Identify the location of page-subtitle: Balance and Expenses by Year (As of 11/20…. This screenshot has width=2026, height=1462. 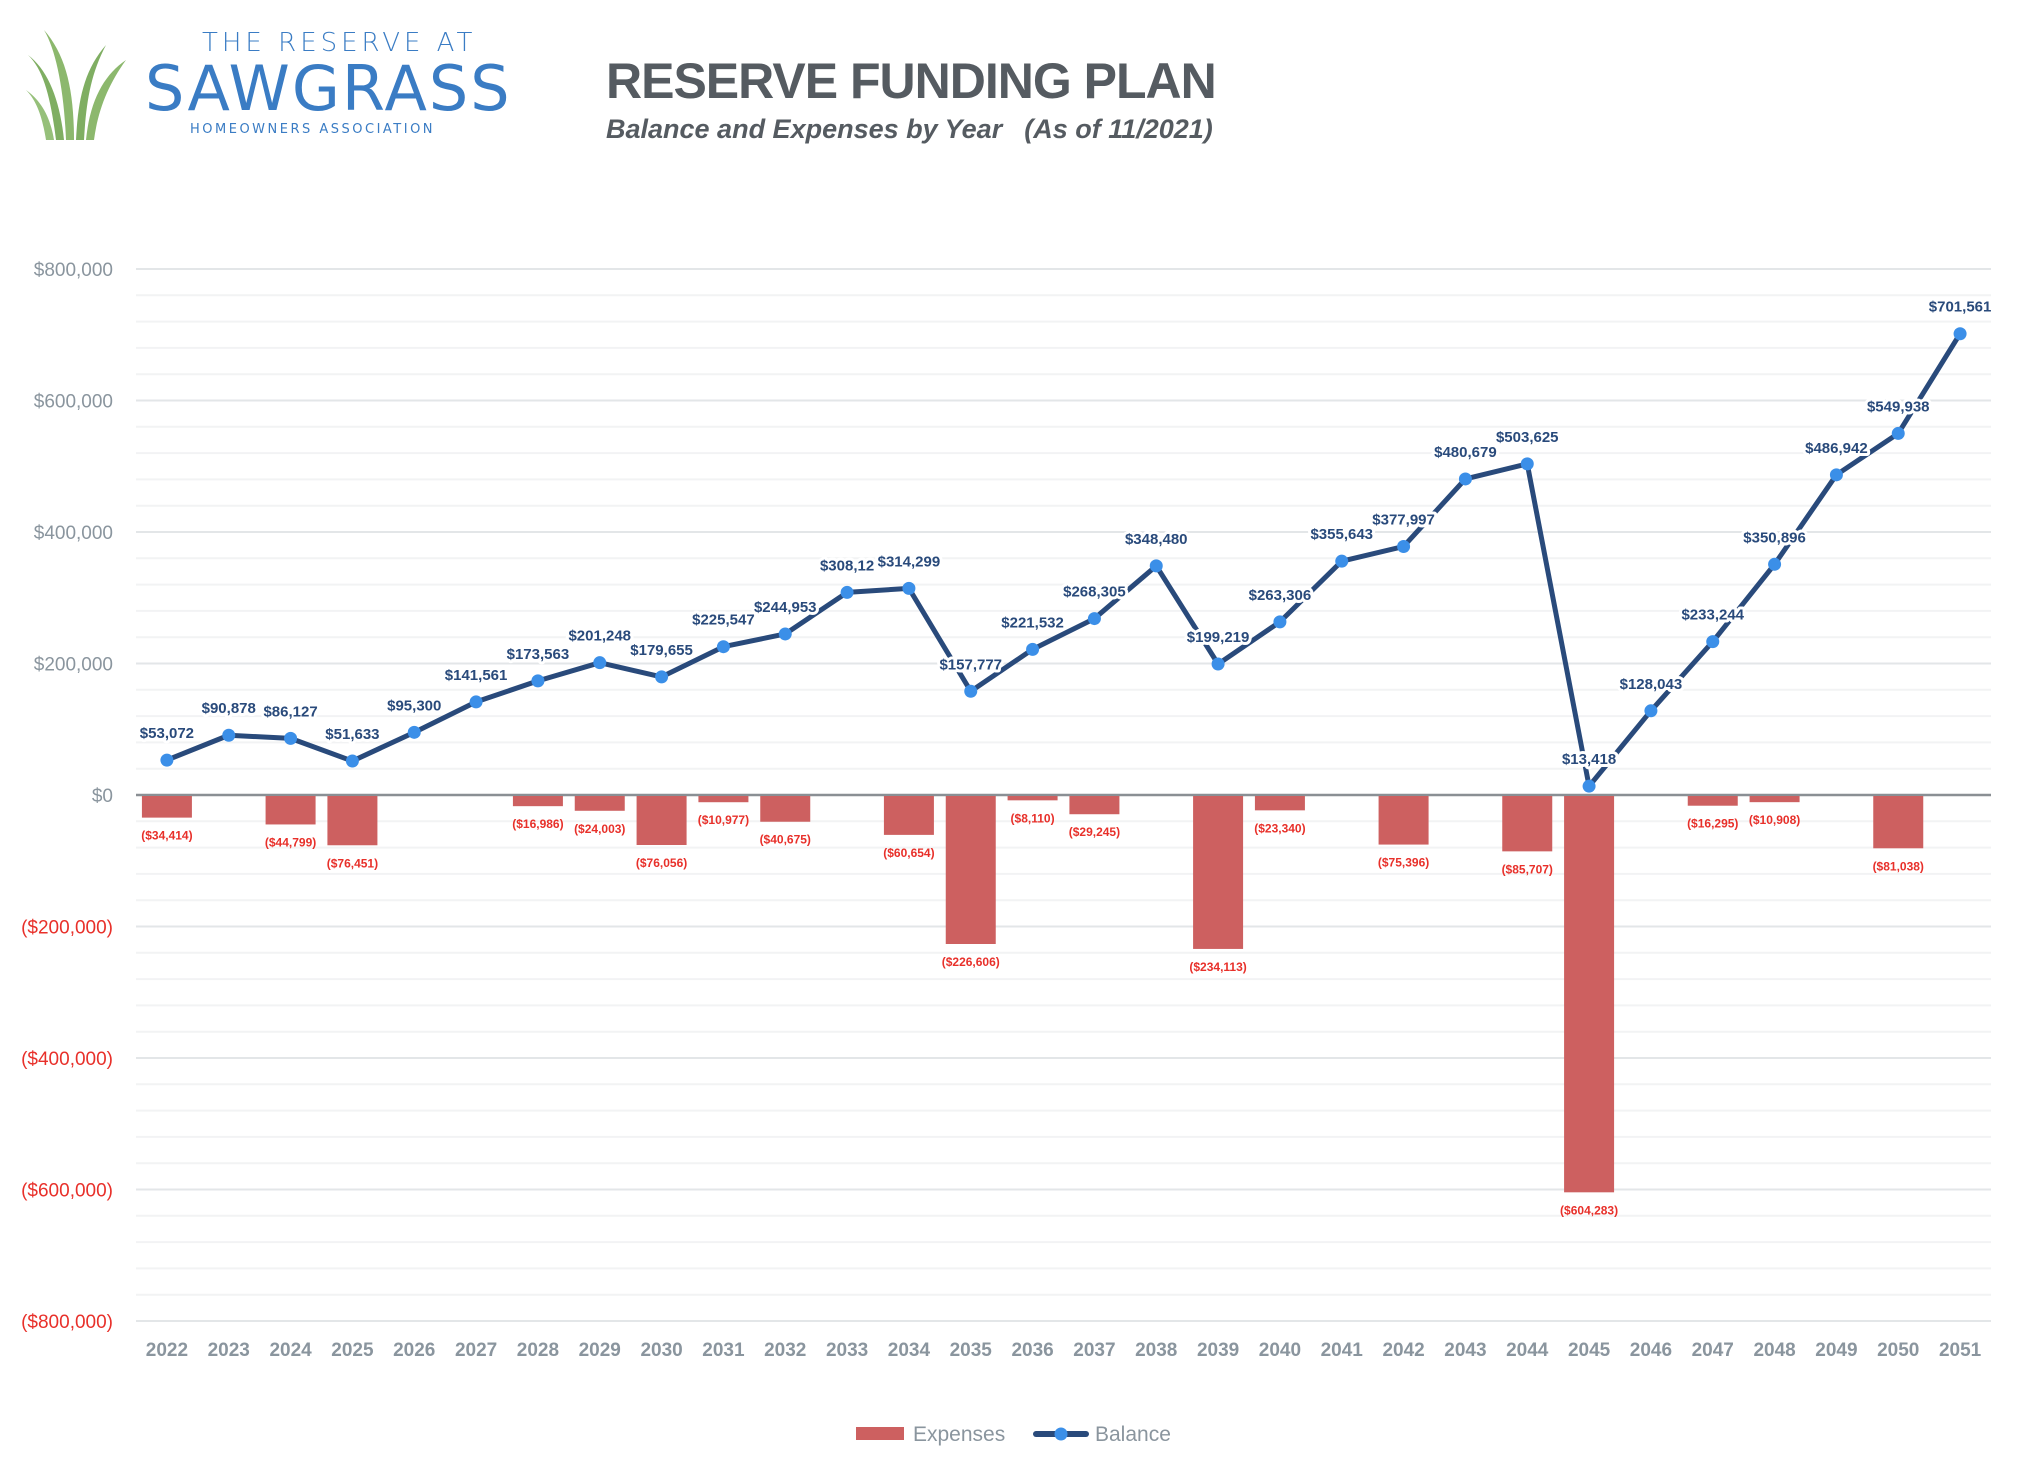
(909, 129).